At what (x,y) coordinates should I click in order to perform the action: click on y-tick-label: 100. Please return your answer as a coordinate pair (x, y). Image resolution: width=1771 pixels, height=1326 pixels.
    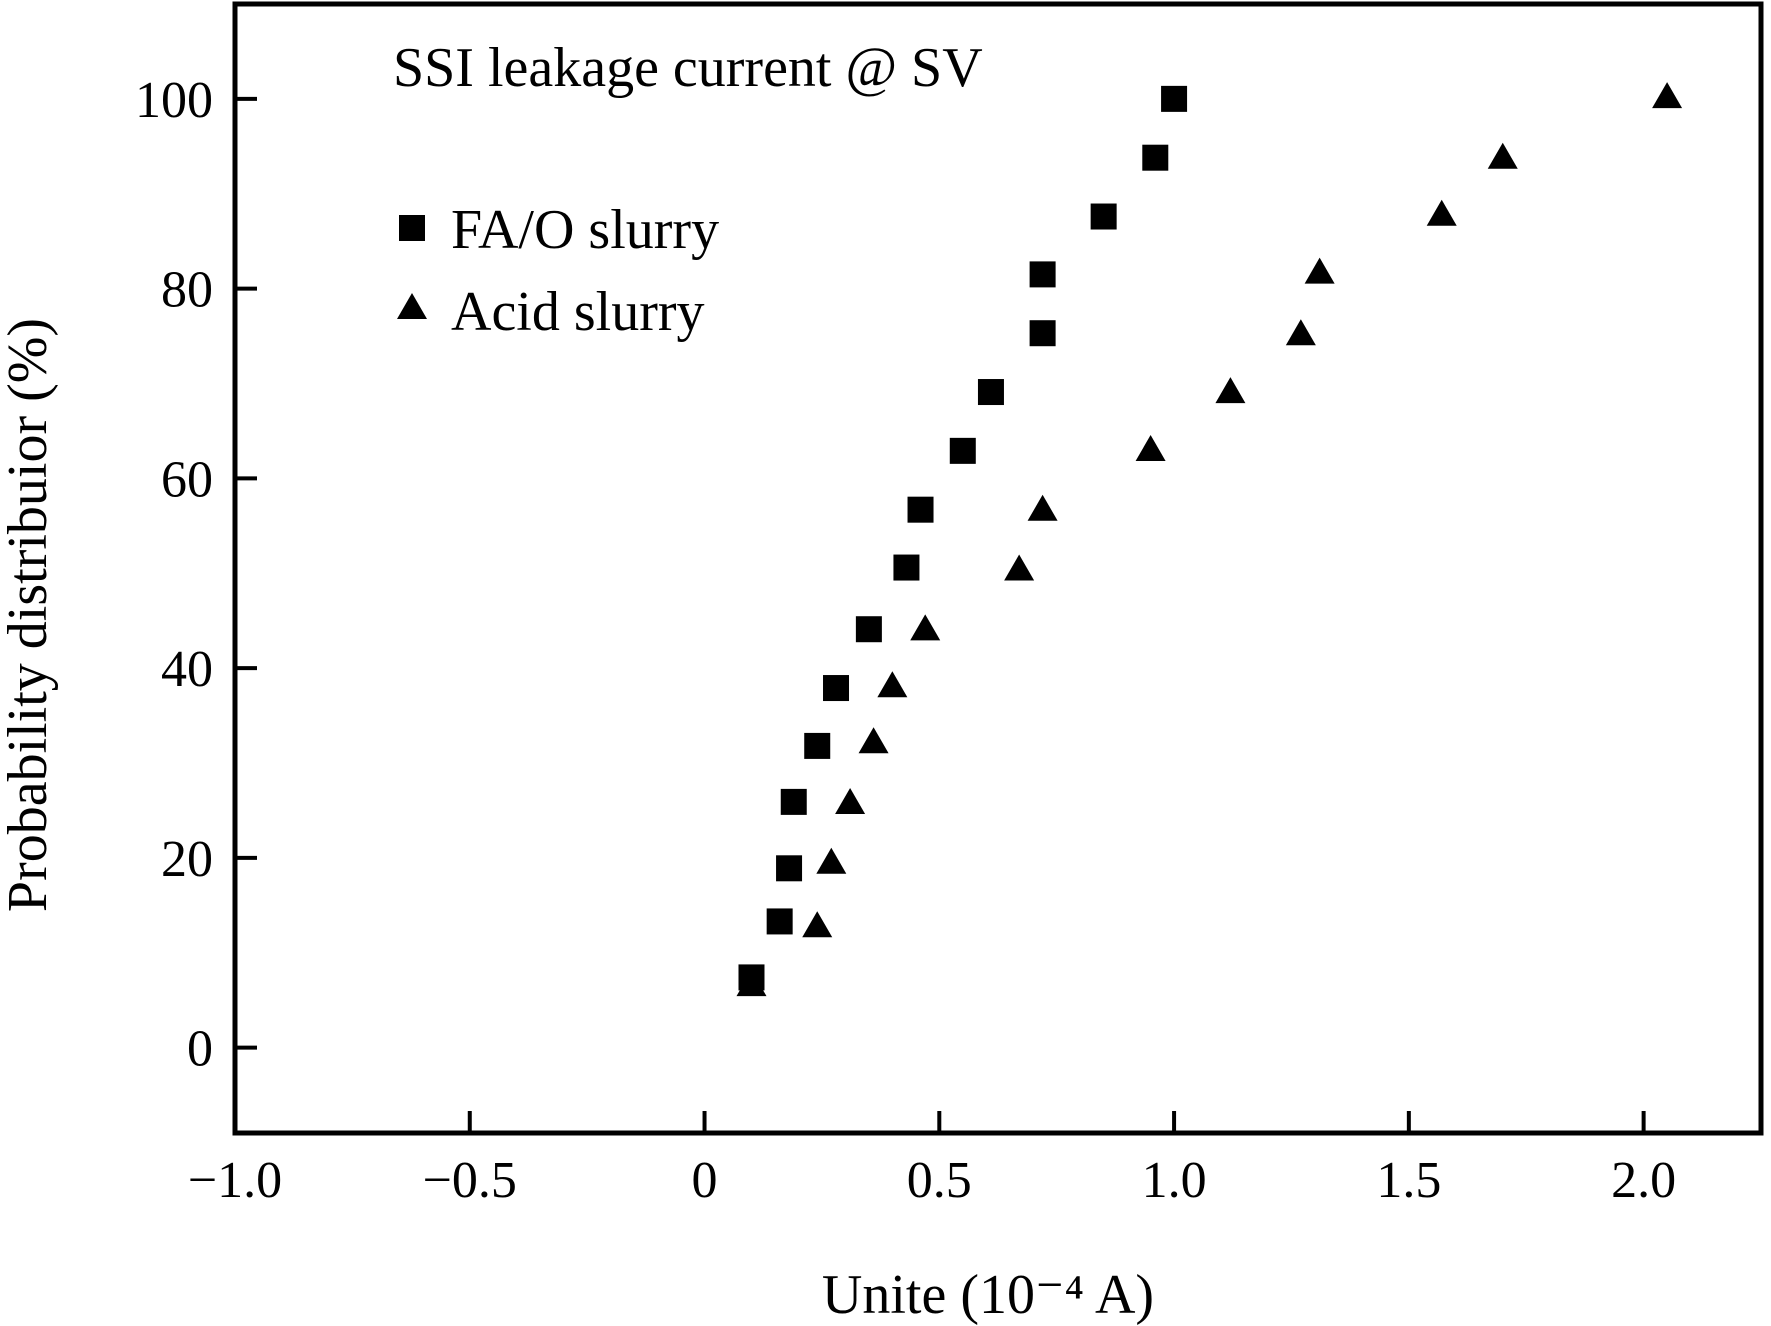
    Looking at the image, I should click on (174, 100).